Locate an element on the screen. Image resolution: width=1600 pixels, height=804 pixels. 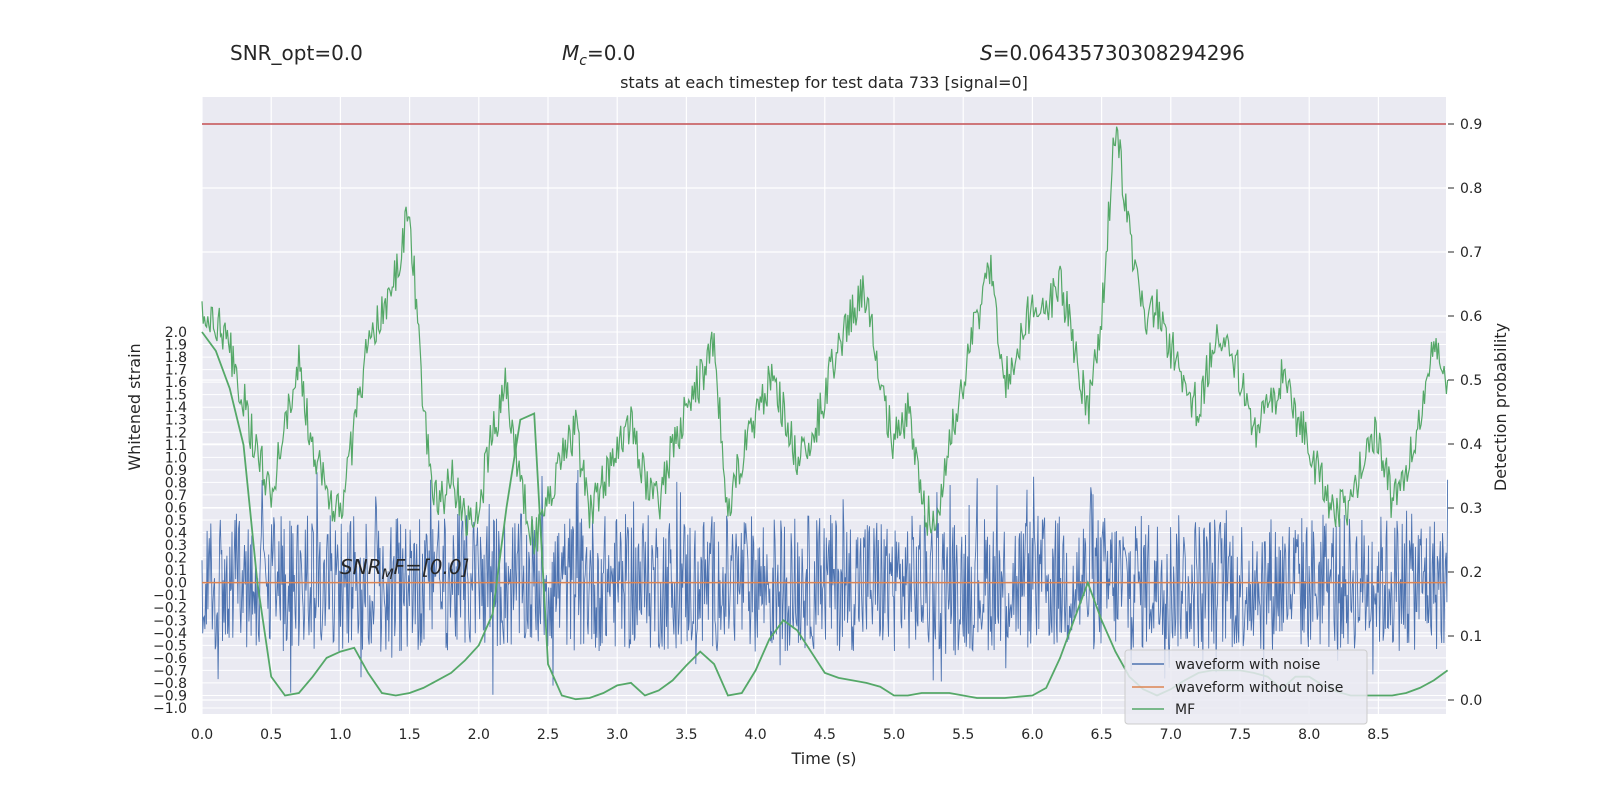
y-right-tick-label: 0.4 is located at coordinates (1471, 445).